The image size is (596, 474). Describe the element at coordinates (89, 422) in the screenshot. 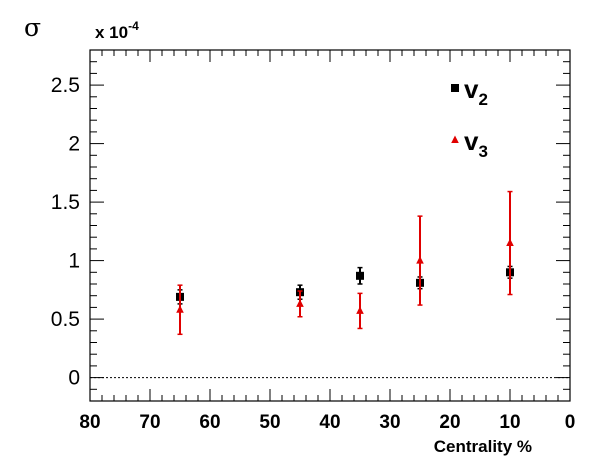

I see `x-tick-label: 80` at that location.